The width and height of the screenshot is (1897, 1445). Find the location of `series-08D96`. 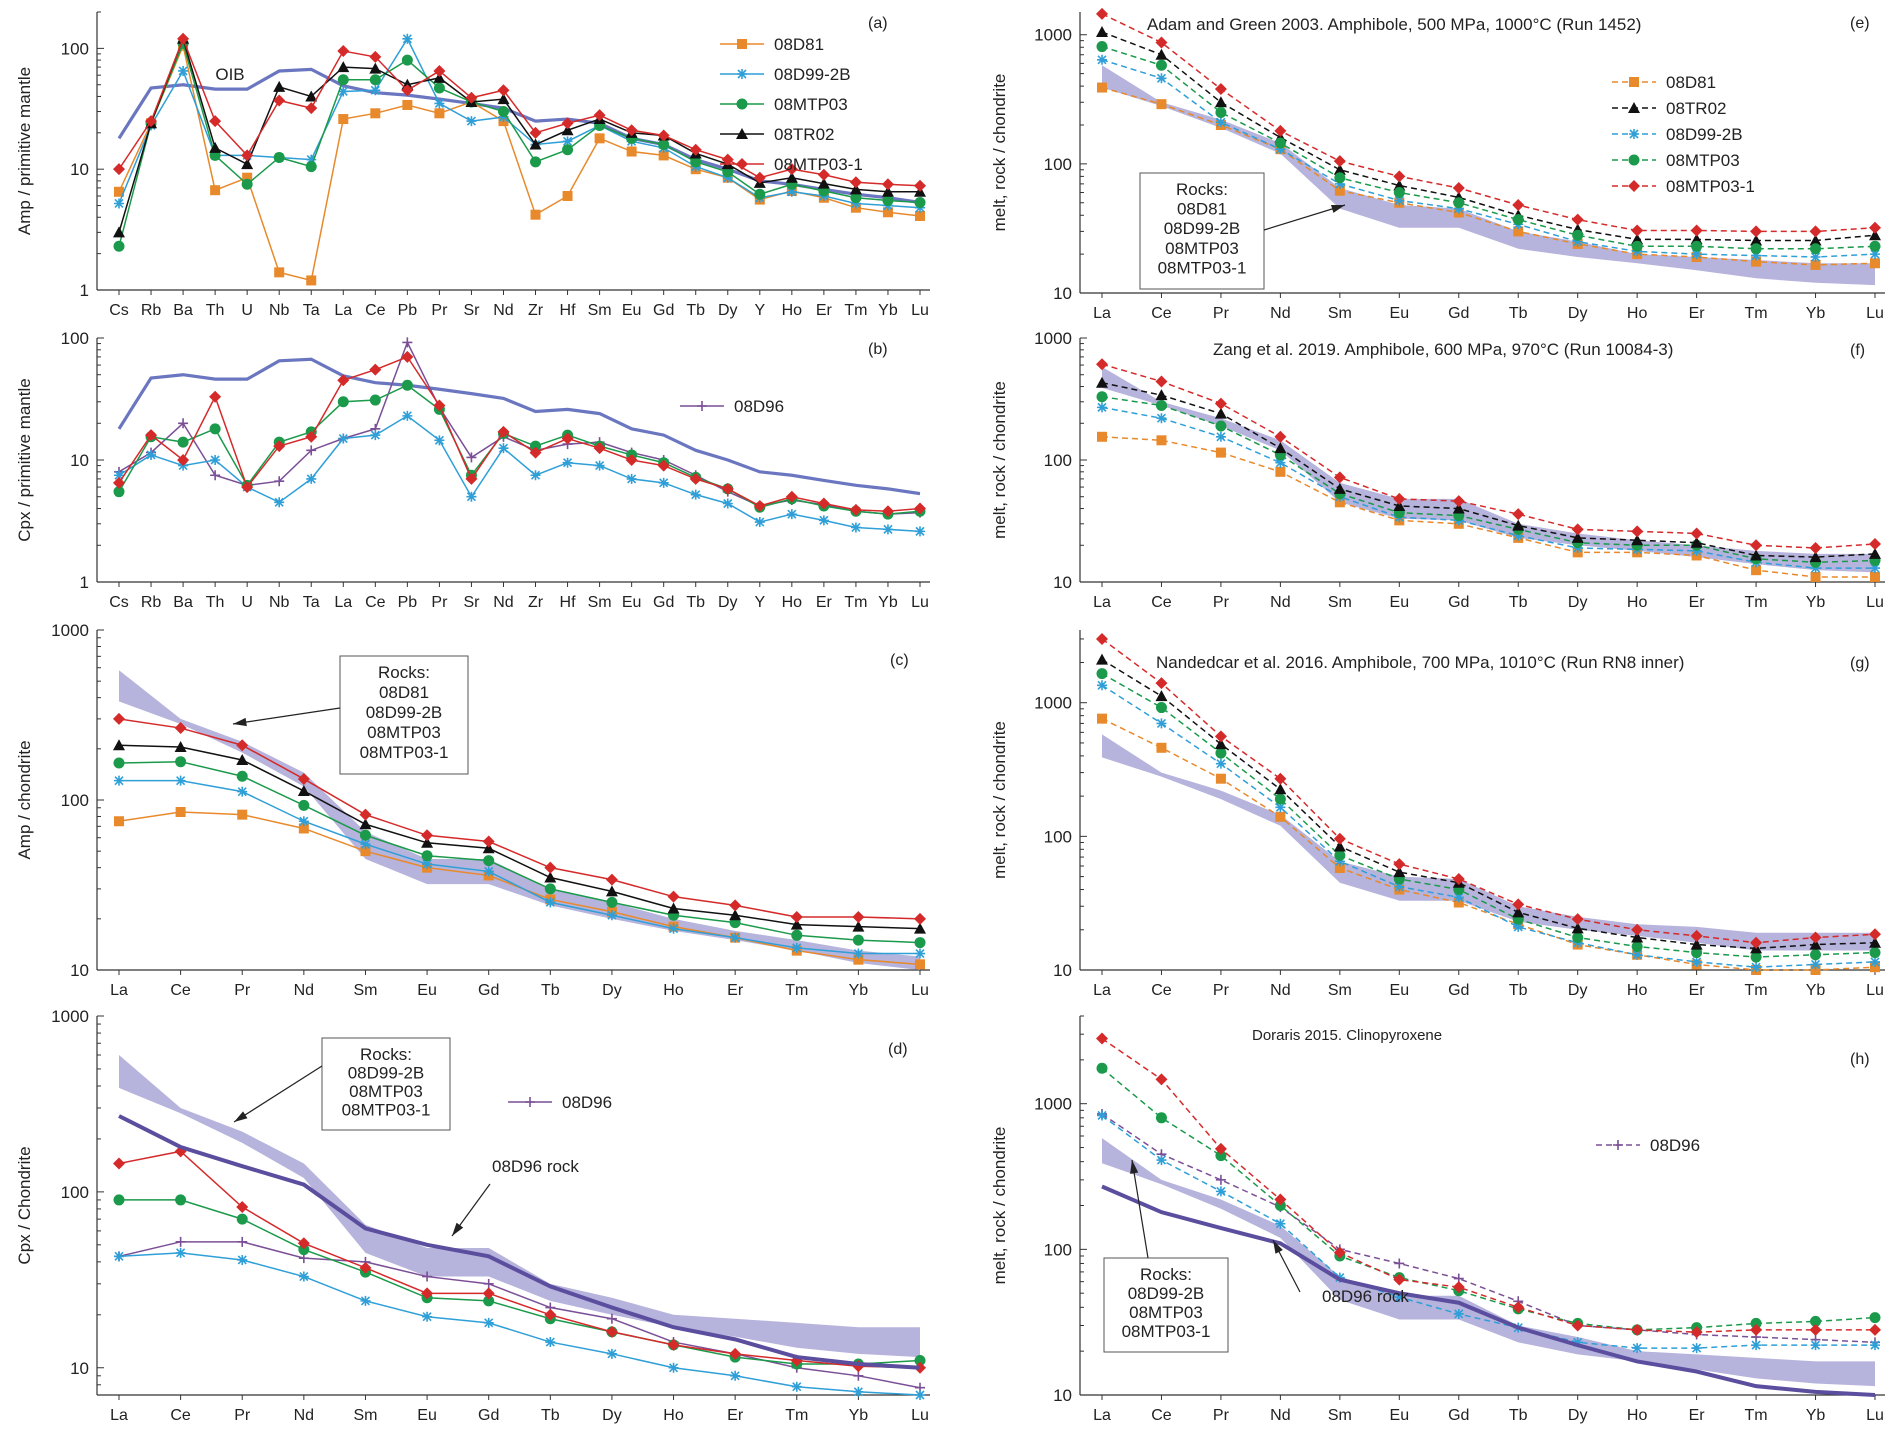

series-08D96 is located at coordinates (519, 428).